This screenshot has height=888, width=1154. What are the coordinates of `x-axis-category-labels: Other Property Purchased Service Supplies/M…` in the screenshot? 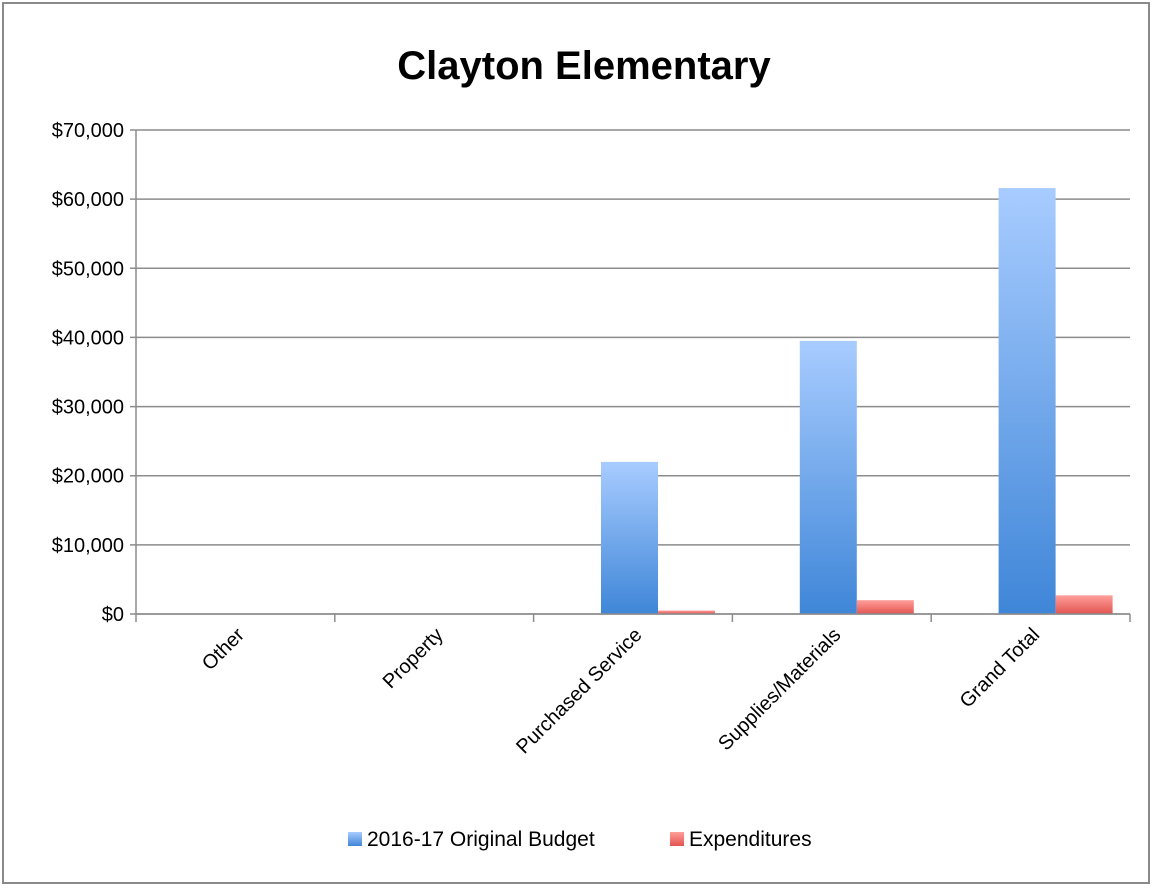 It's located at (621, 691).